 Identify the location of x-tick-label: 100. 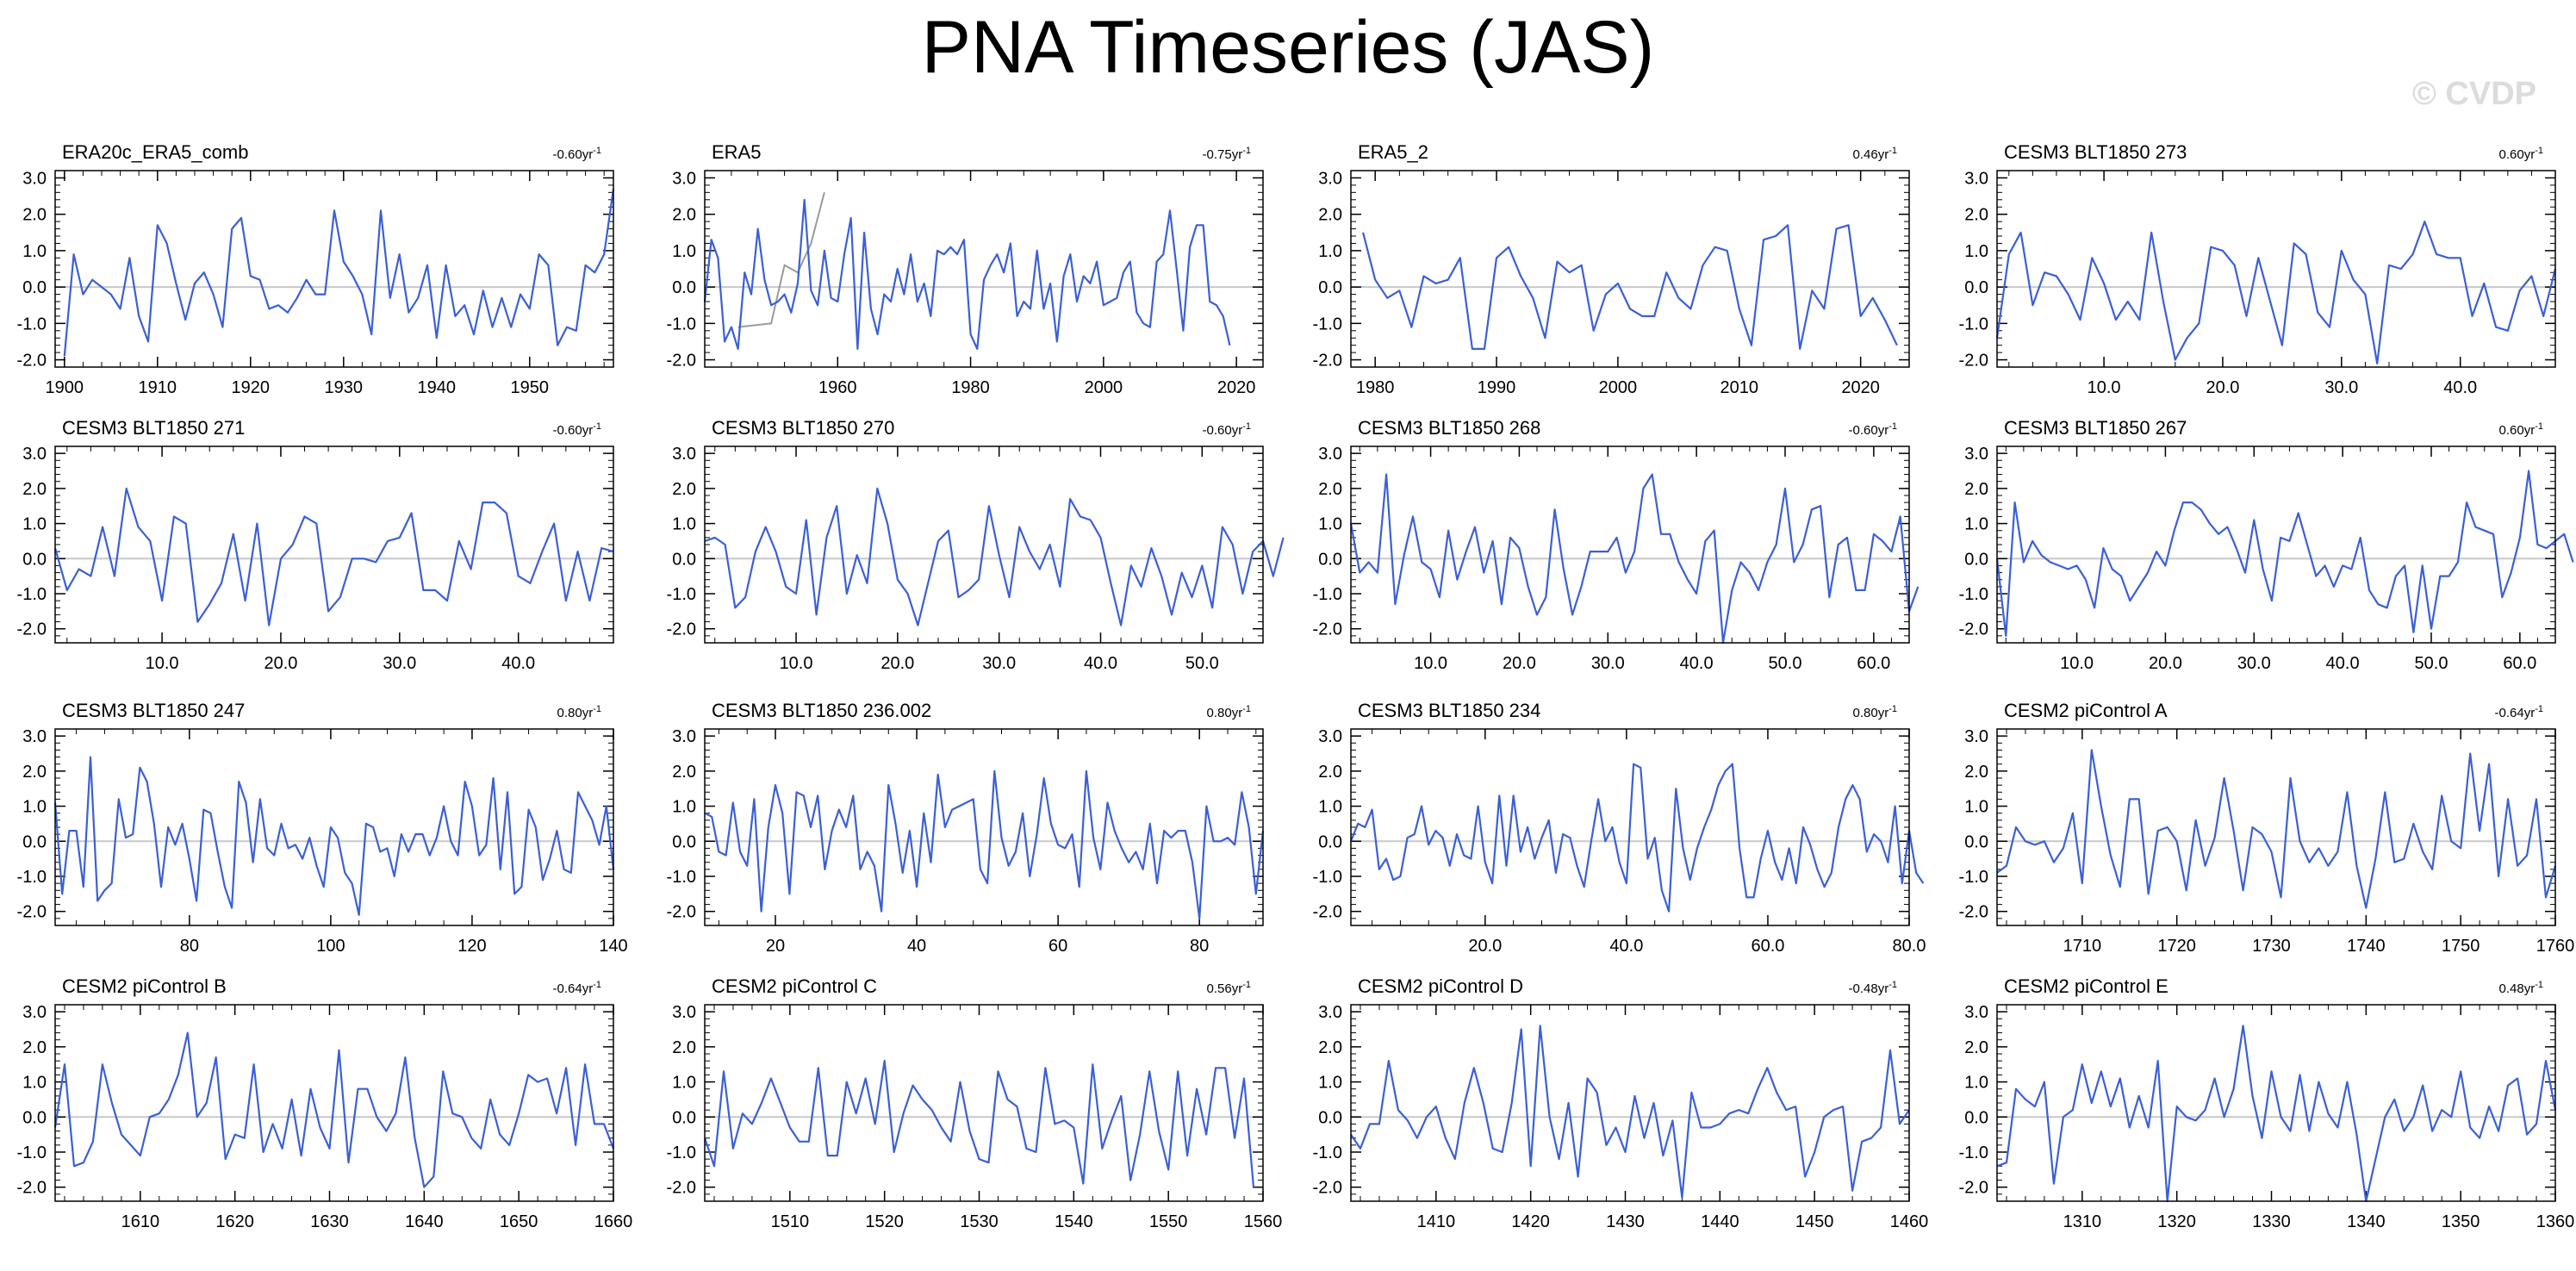
(331, 946).